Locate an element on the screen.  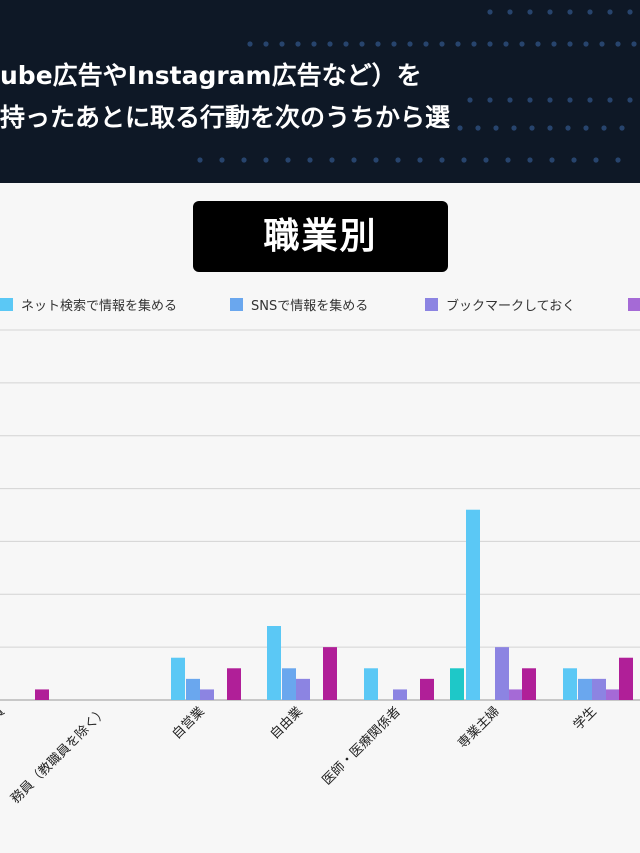
segment-title-badge: 職業別 is located at coordinates (320, 236).